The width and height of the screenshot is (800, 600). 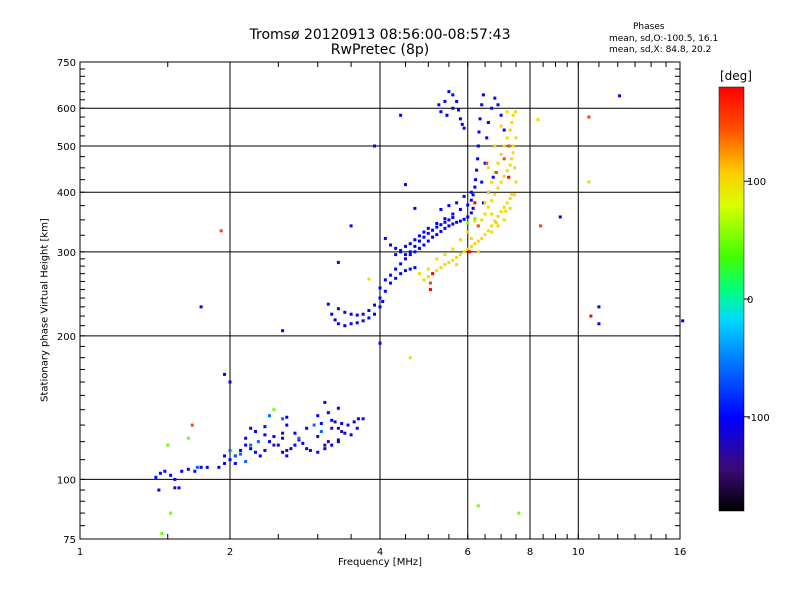 What do you see at coordinates (756, 182) in the screenshot?
I see `colorbar-tick-label: 100` at bounding box center [756, 182].